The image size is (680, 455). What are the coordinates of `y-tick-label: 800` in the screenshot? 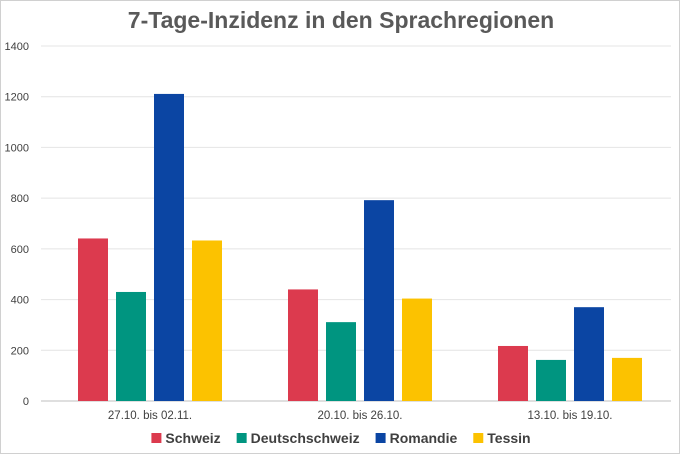 It's located at (20, 199).